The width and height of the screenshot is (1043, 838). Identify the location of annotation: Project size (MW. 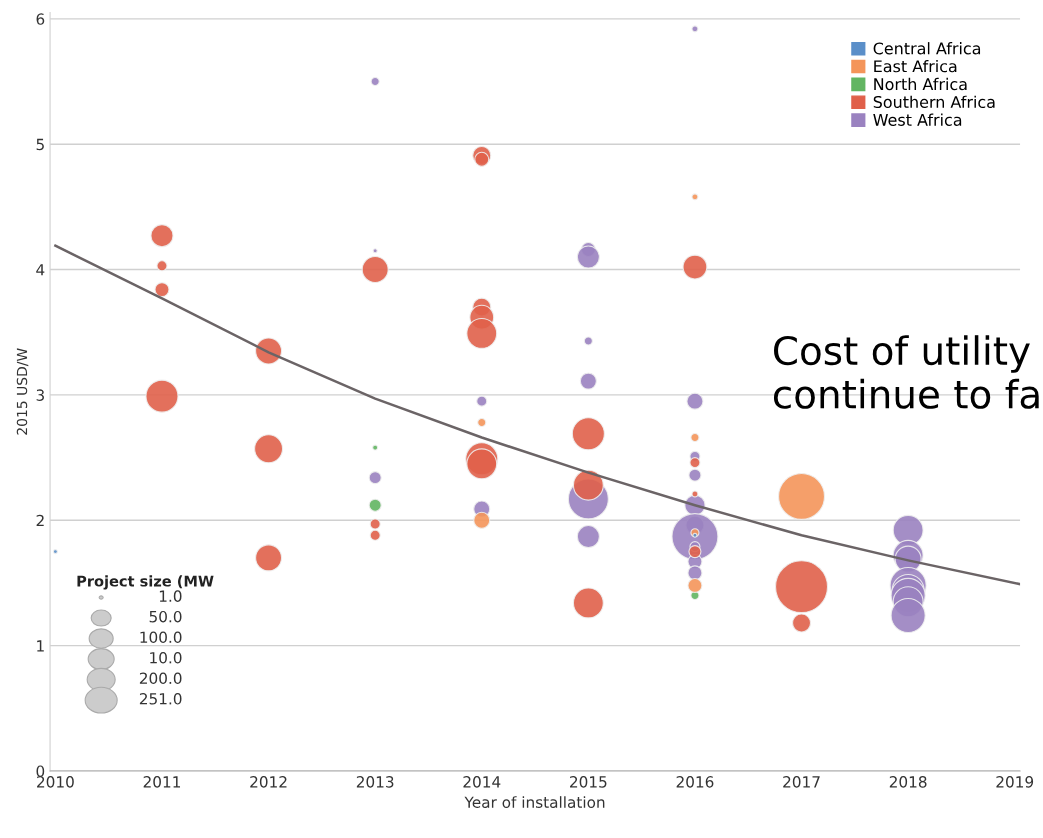
(145, 582).